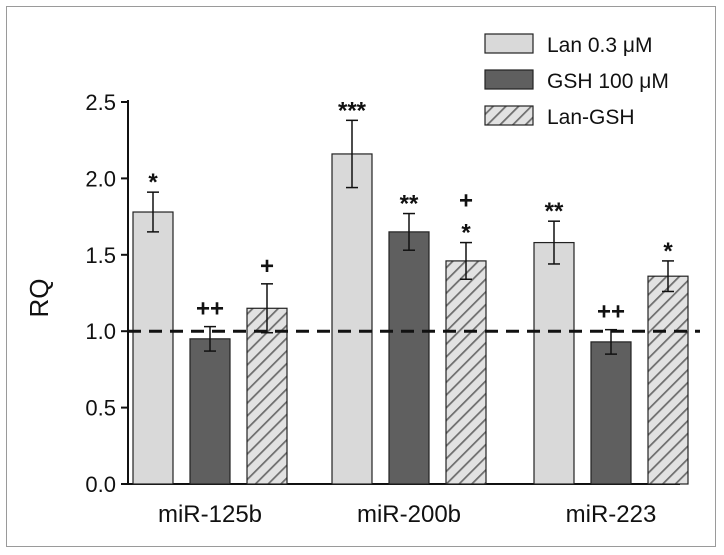  I want to click on y-tick-label: 0.5, so click(100, 408).